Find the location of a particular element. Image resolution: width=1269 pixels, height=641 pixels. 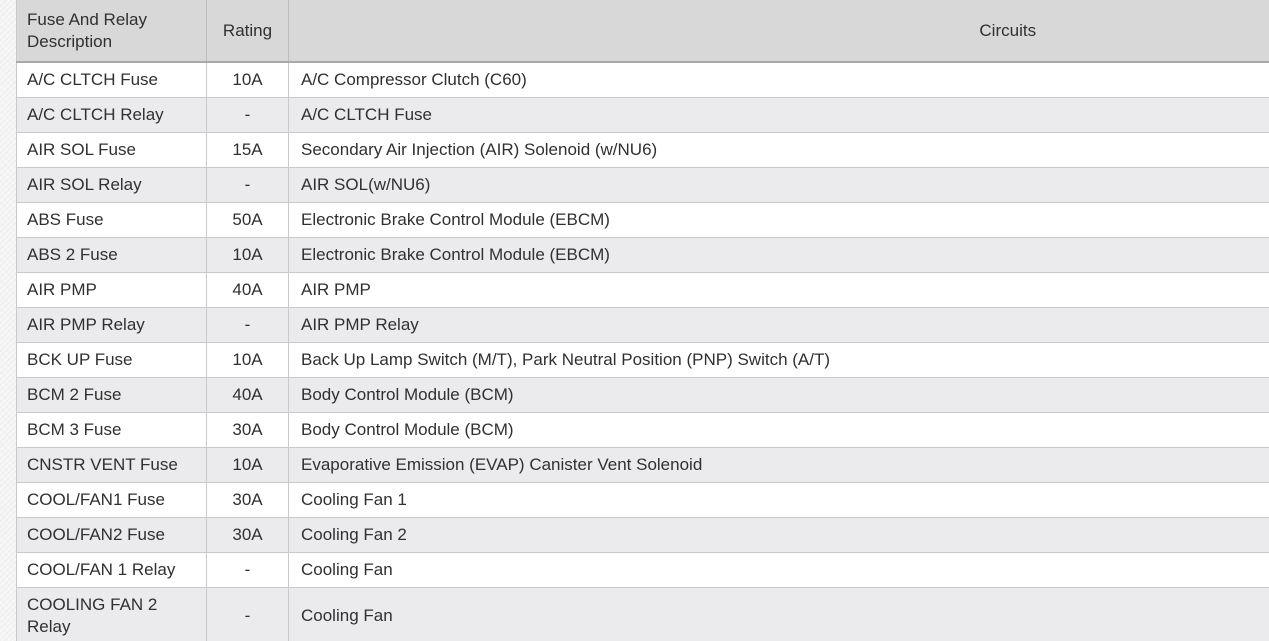

fuse-description-cell: COOLING FAN 2 Relay is located at coordinates (111, 614).